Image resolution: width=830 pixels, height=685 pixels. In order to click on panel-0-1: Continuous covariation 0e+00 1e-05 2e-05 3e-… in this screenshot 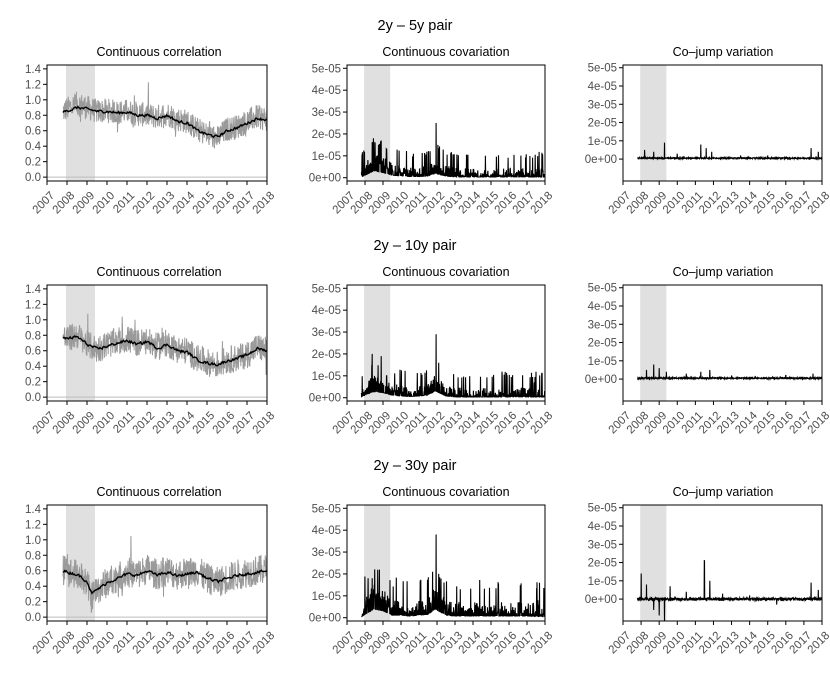, I will do `click(432, 130)`.